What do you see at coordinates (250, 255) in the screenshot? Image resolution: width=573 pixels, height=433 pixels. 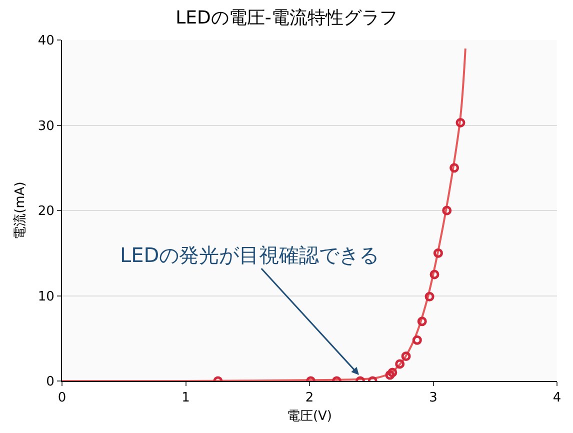 I see `annotation: LEDの発光が目視確認できる` at bounding box center [250, 255].